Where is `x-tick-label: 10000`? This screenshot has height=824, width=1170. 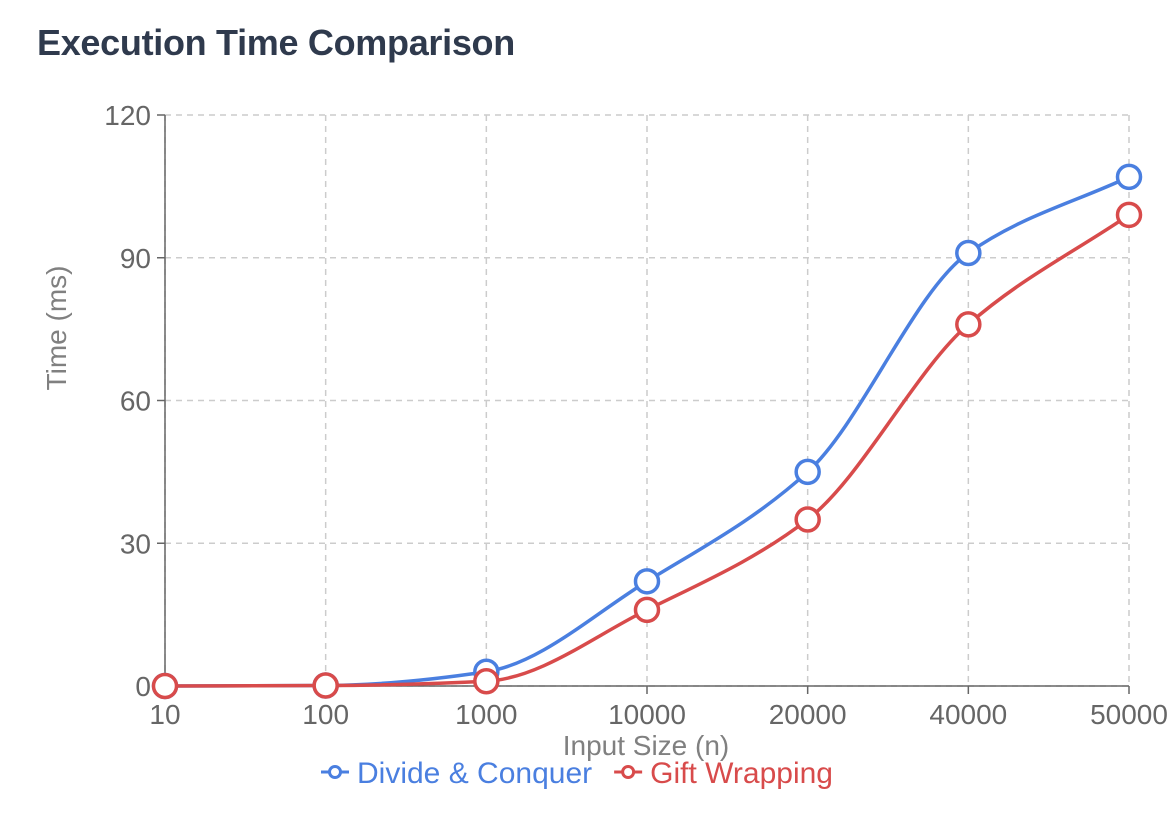
x-tick-label: 10000 is located at coordinates (647, 714).